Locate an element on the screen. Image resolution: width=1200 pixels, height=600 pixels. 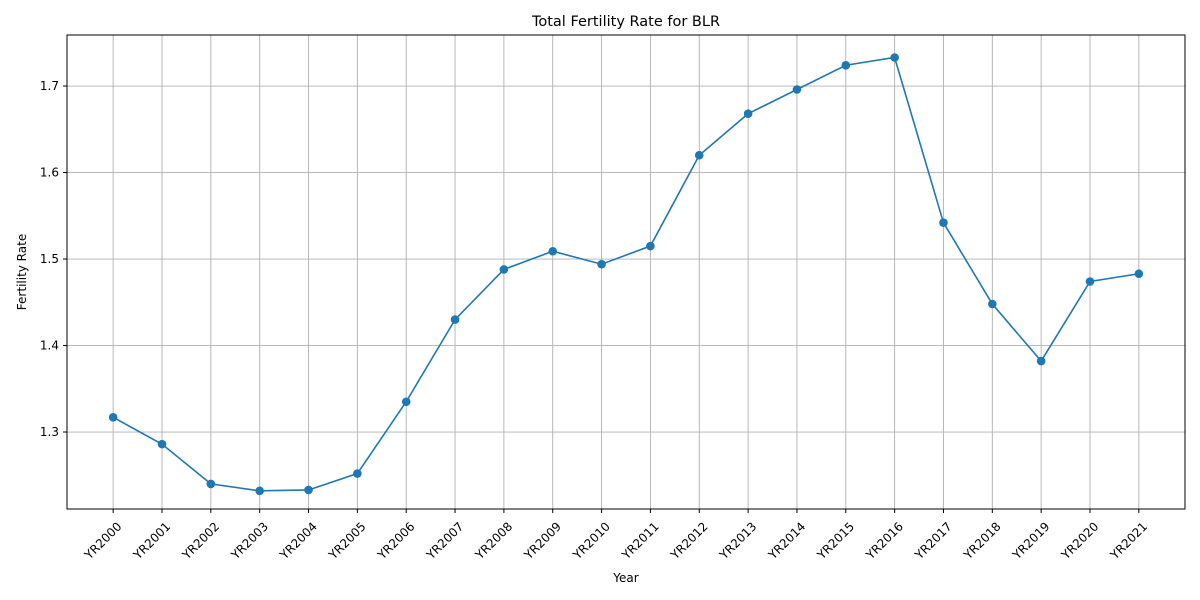
x-tick-label: YR2000 is located at coordinates (102, 540).